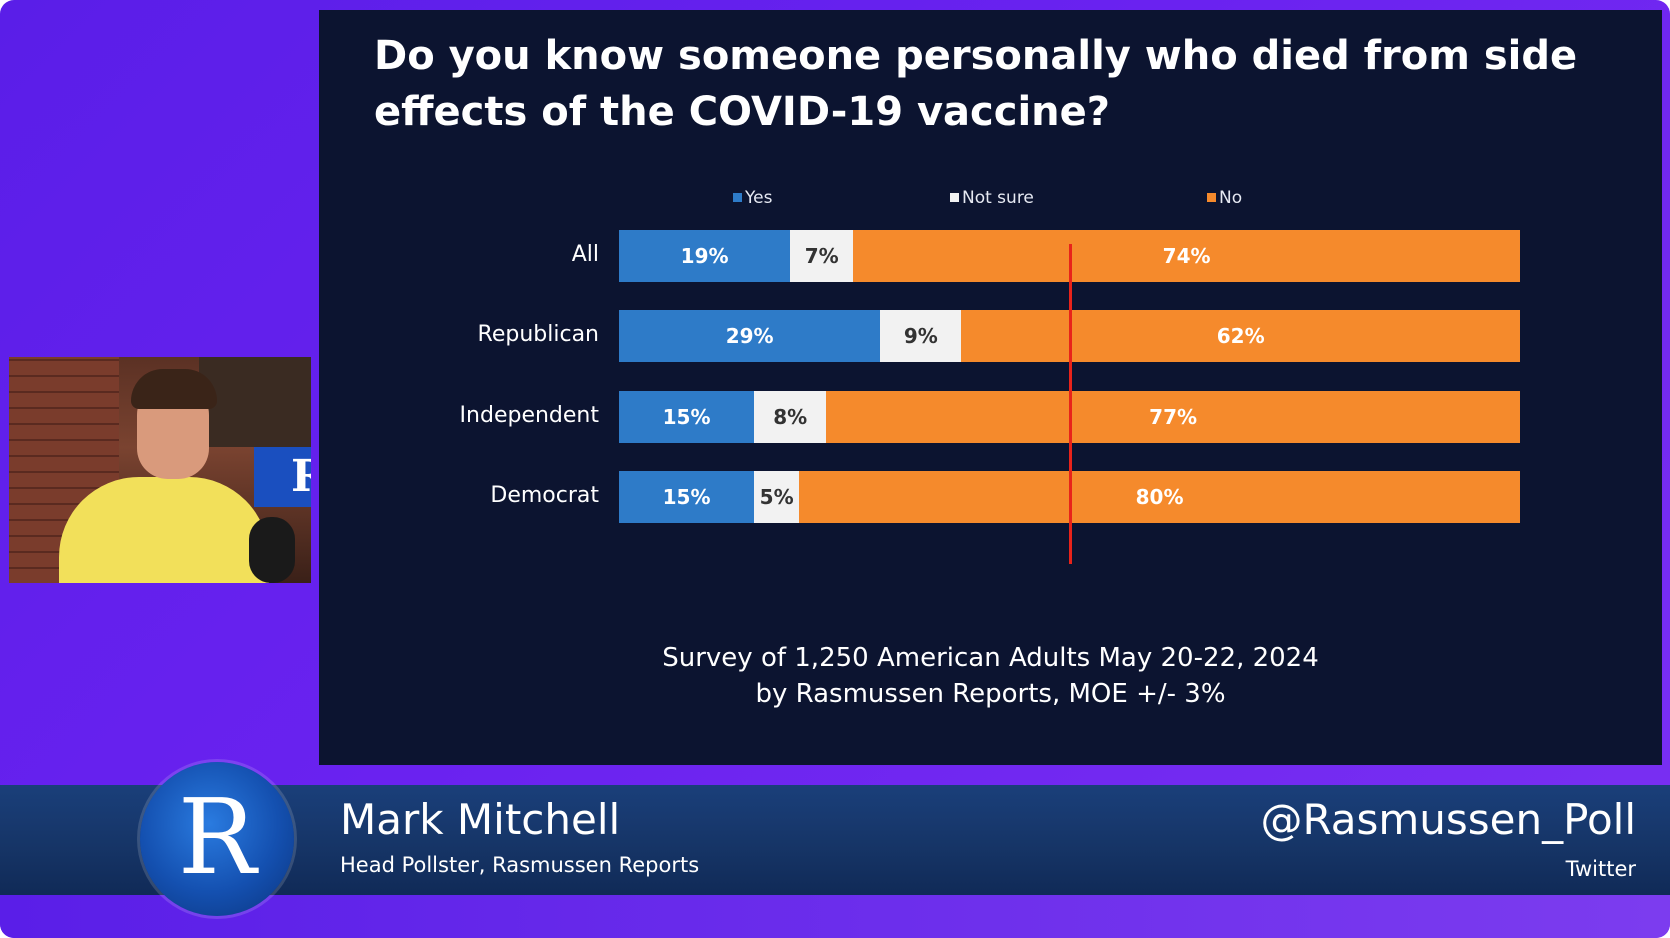  I want to click on data-label-independent-not-sure: 8%, so click(790, 417).